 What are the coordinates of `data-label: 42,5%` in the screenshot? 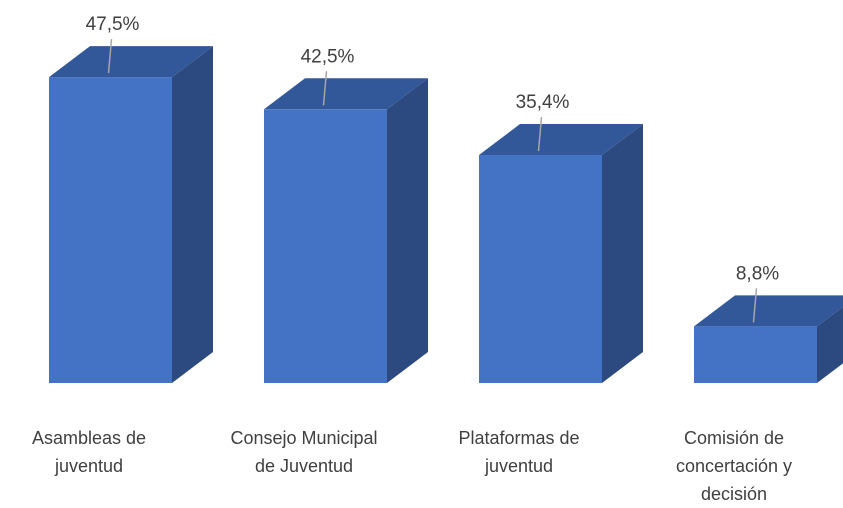 It's located at (328, 56).